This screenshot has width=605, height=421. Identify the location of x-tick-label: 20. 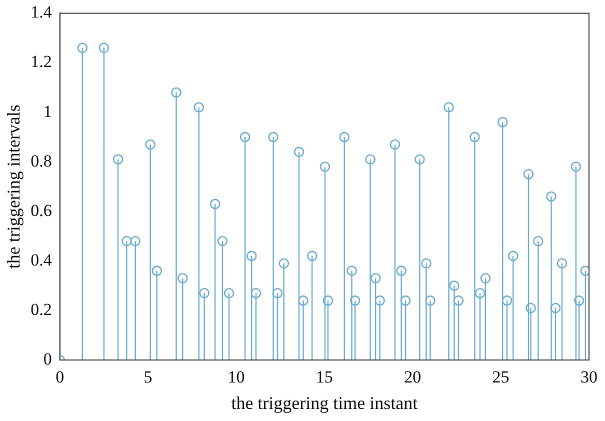
(413, 377).